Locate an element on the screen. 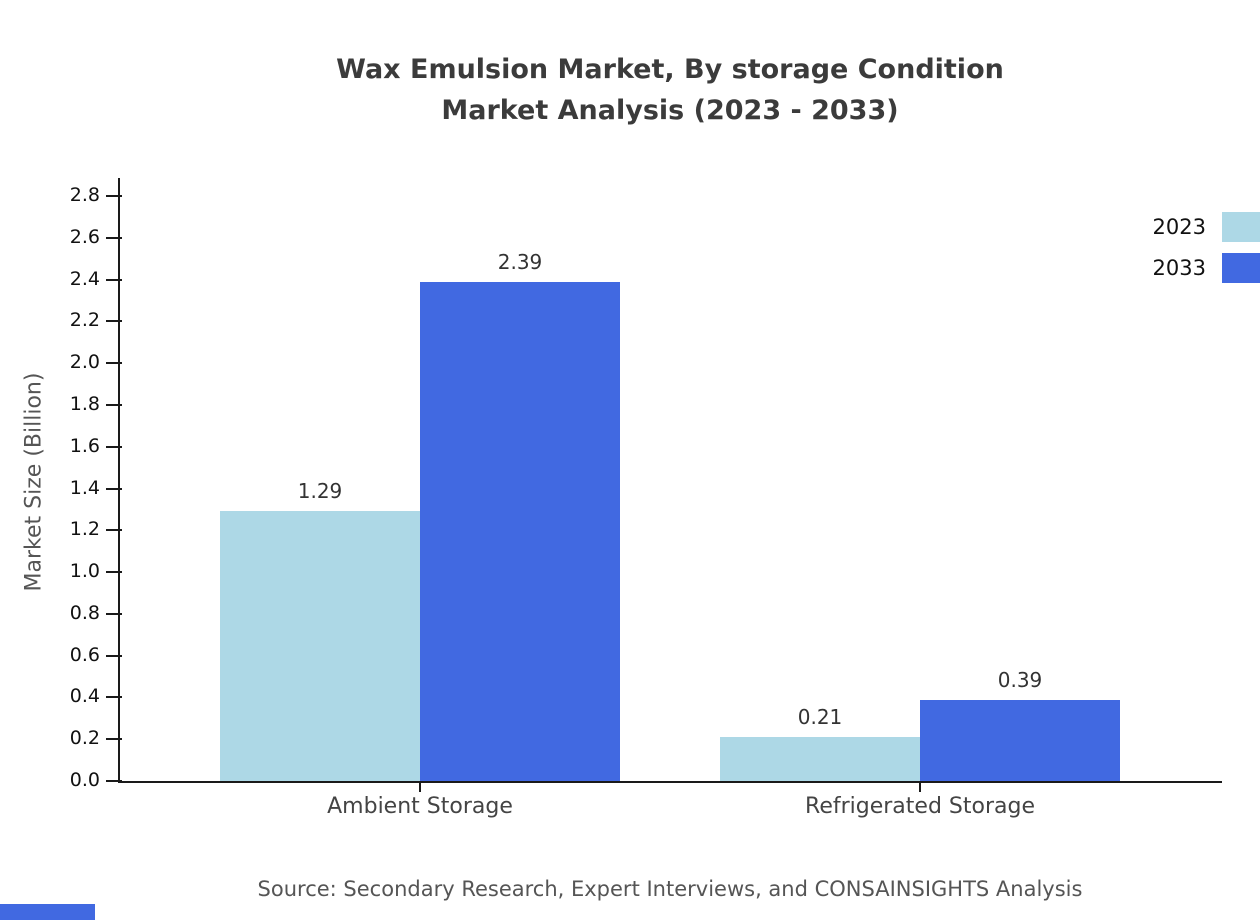 This screenshot has width=1260, height=920. y-tick-label: 0.2 is located at coordinates (84, 738).